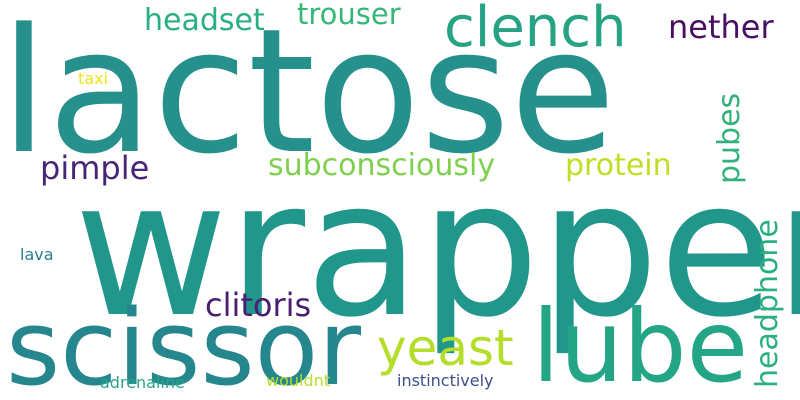 This screenshot has width=800, height=400. I want to click on word-nether: nether, so click(721, 27).